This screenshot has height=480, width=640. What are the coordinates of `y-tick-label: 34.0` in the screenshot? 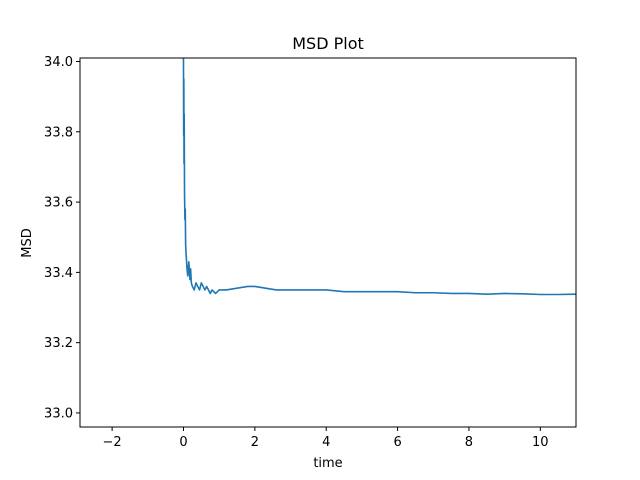 It's located at (58, 62).